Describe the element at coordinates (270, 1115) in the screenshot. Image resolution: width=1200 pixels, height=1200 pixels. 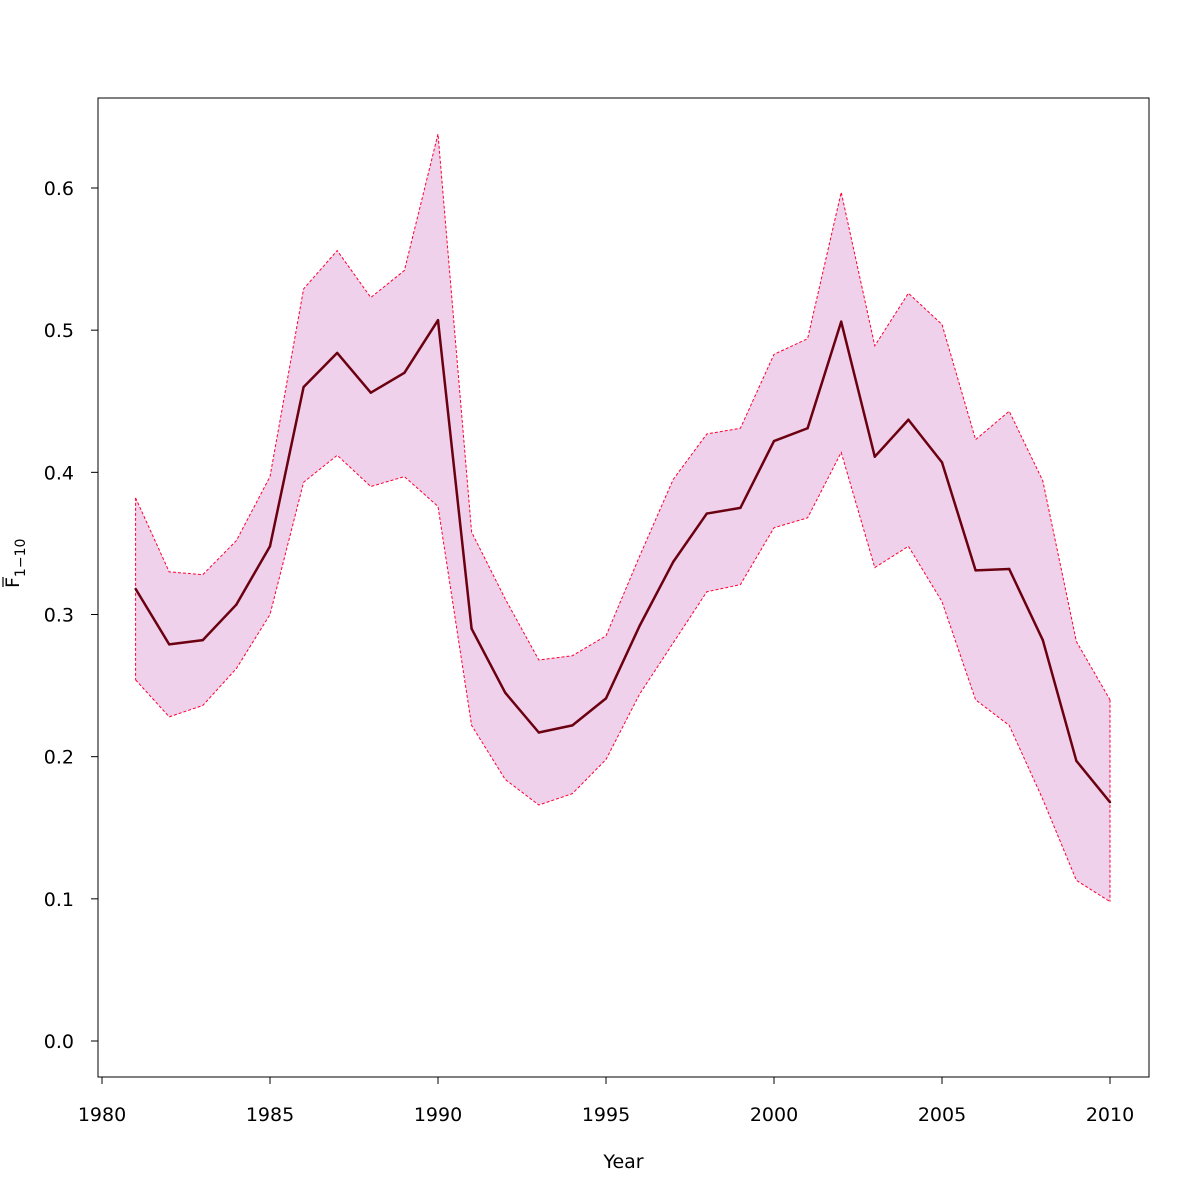
I see `x-tick-label: 1985` at that location.